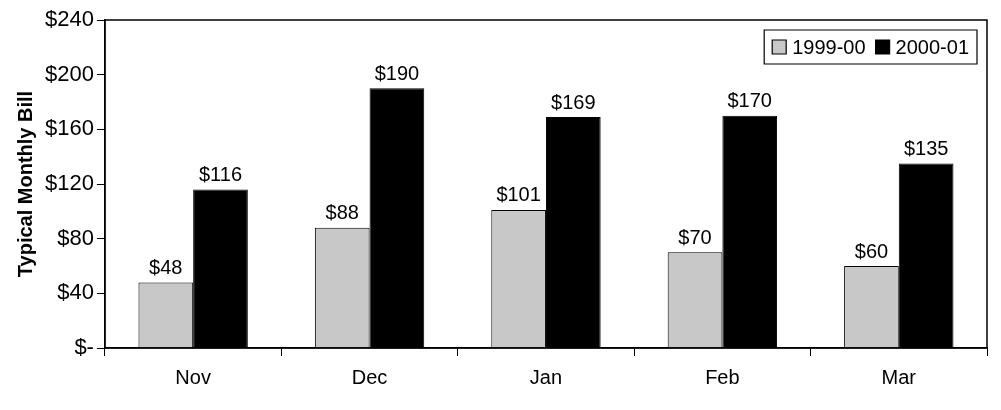 This screenshot has height=410, width=1001. What do you see at coordinates (932, 46) in the screenshot?
I see `legend-label: 2000-01` at bounding box center [932, 46].